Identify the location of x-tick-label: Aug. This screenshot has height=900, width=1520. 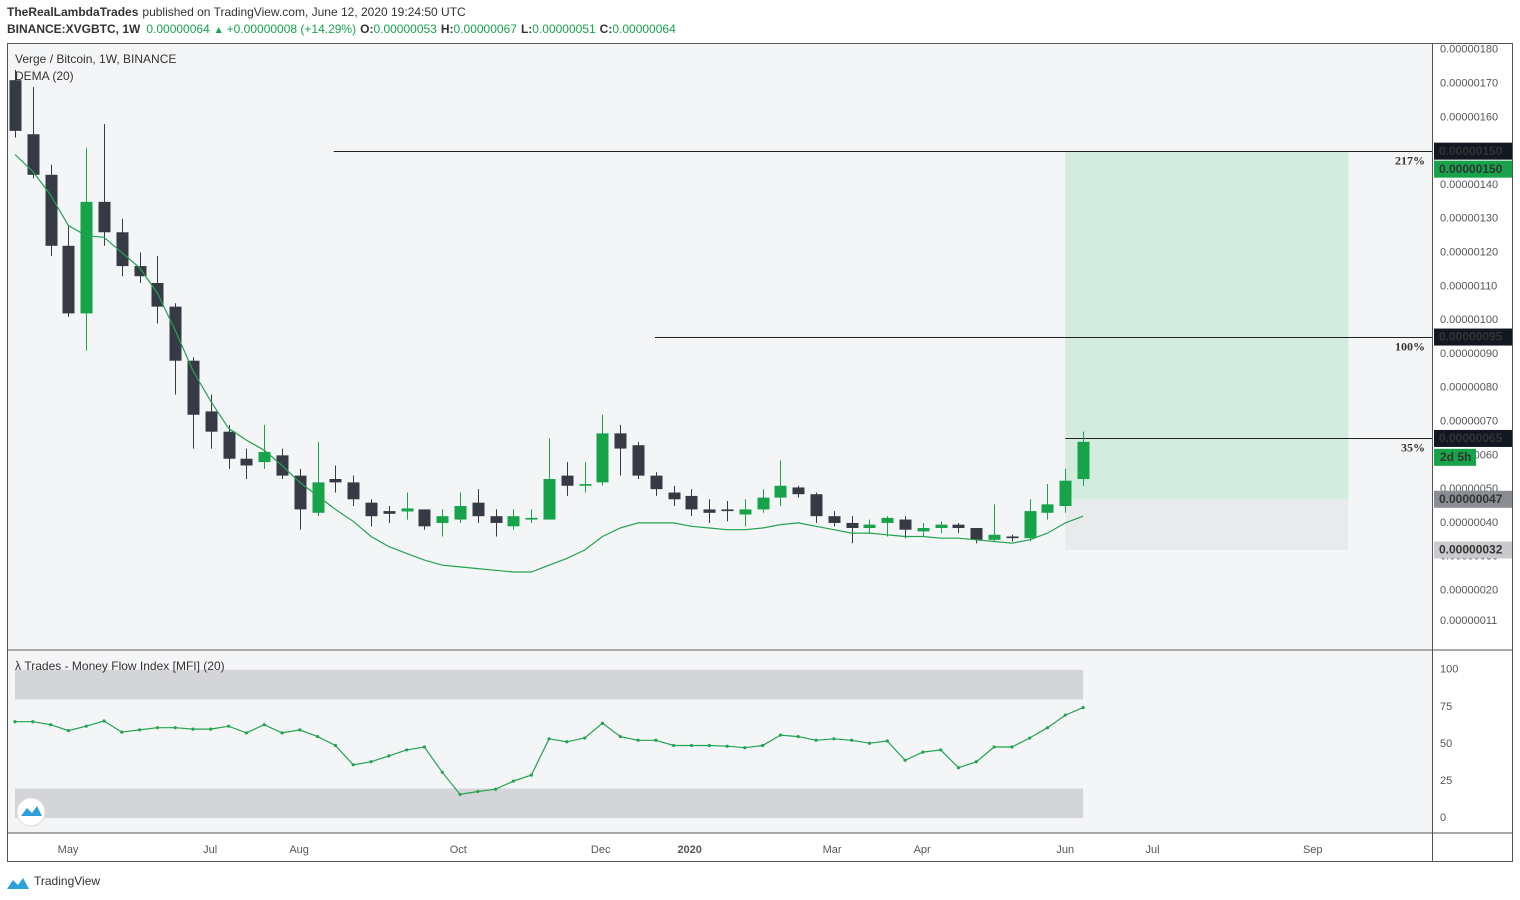
(299, 850).